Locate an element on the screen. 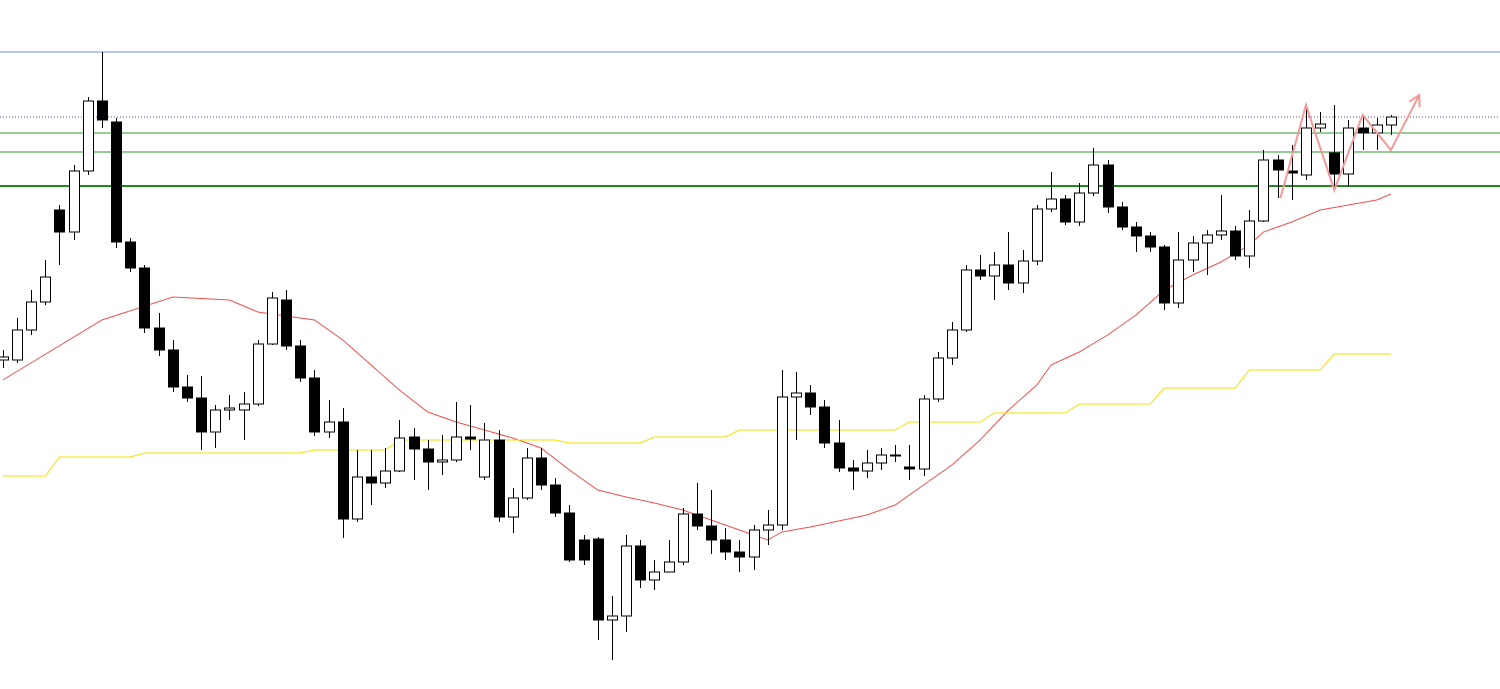 The image size is (1500, 689). arrow-head is located at coordinates (1414, 100).